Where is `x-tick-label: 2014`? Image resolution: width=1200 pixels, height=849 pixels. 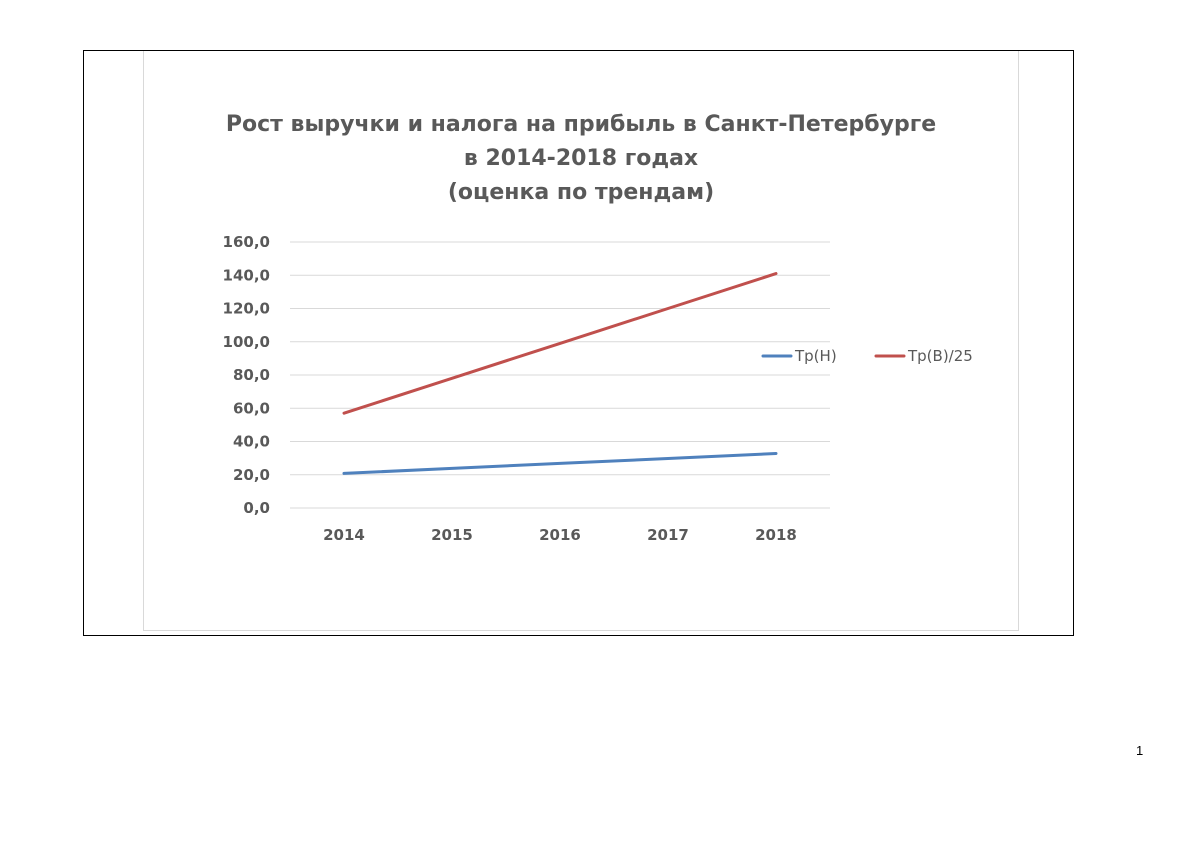
x-tick-label: 2014 is located at coordinates (344, 535).